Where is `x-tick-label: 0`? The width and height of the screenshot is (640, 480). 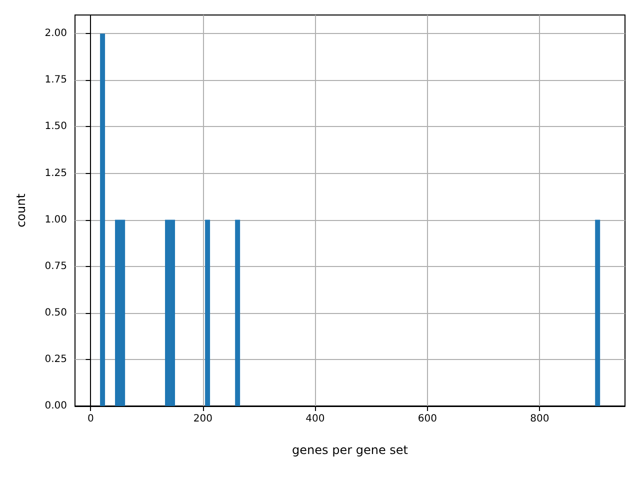 x-tick-label: 0 is located at coordinates (91, 419).